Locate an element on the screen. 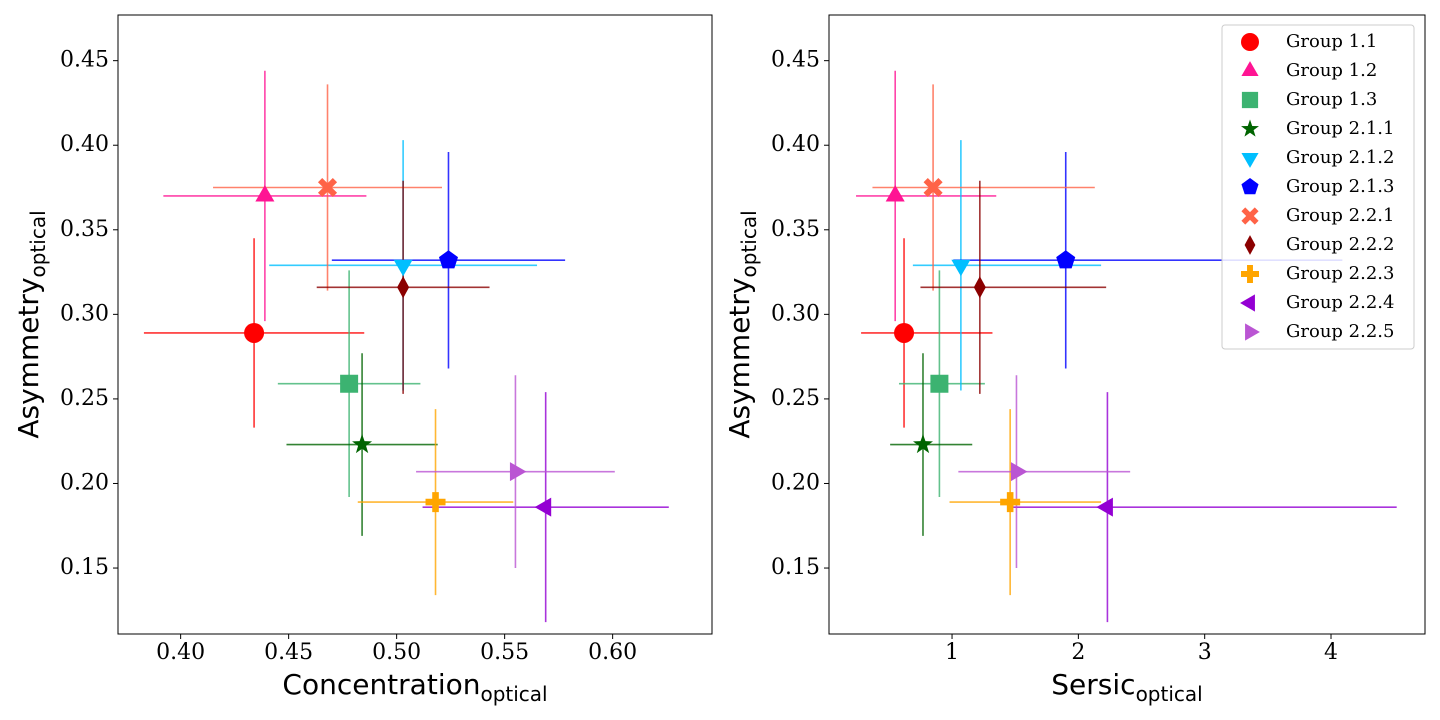 The image size is (1440, 720). legend-label: Group 1.3 is located at coordinates (1331, 99).